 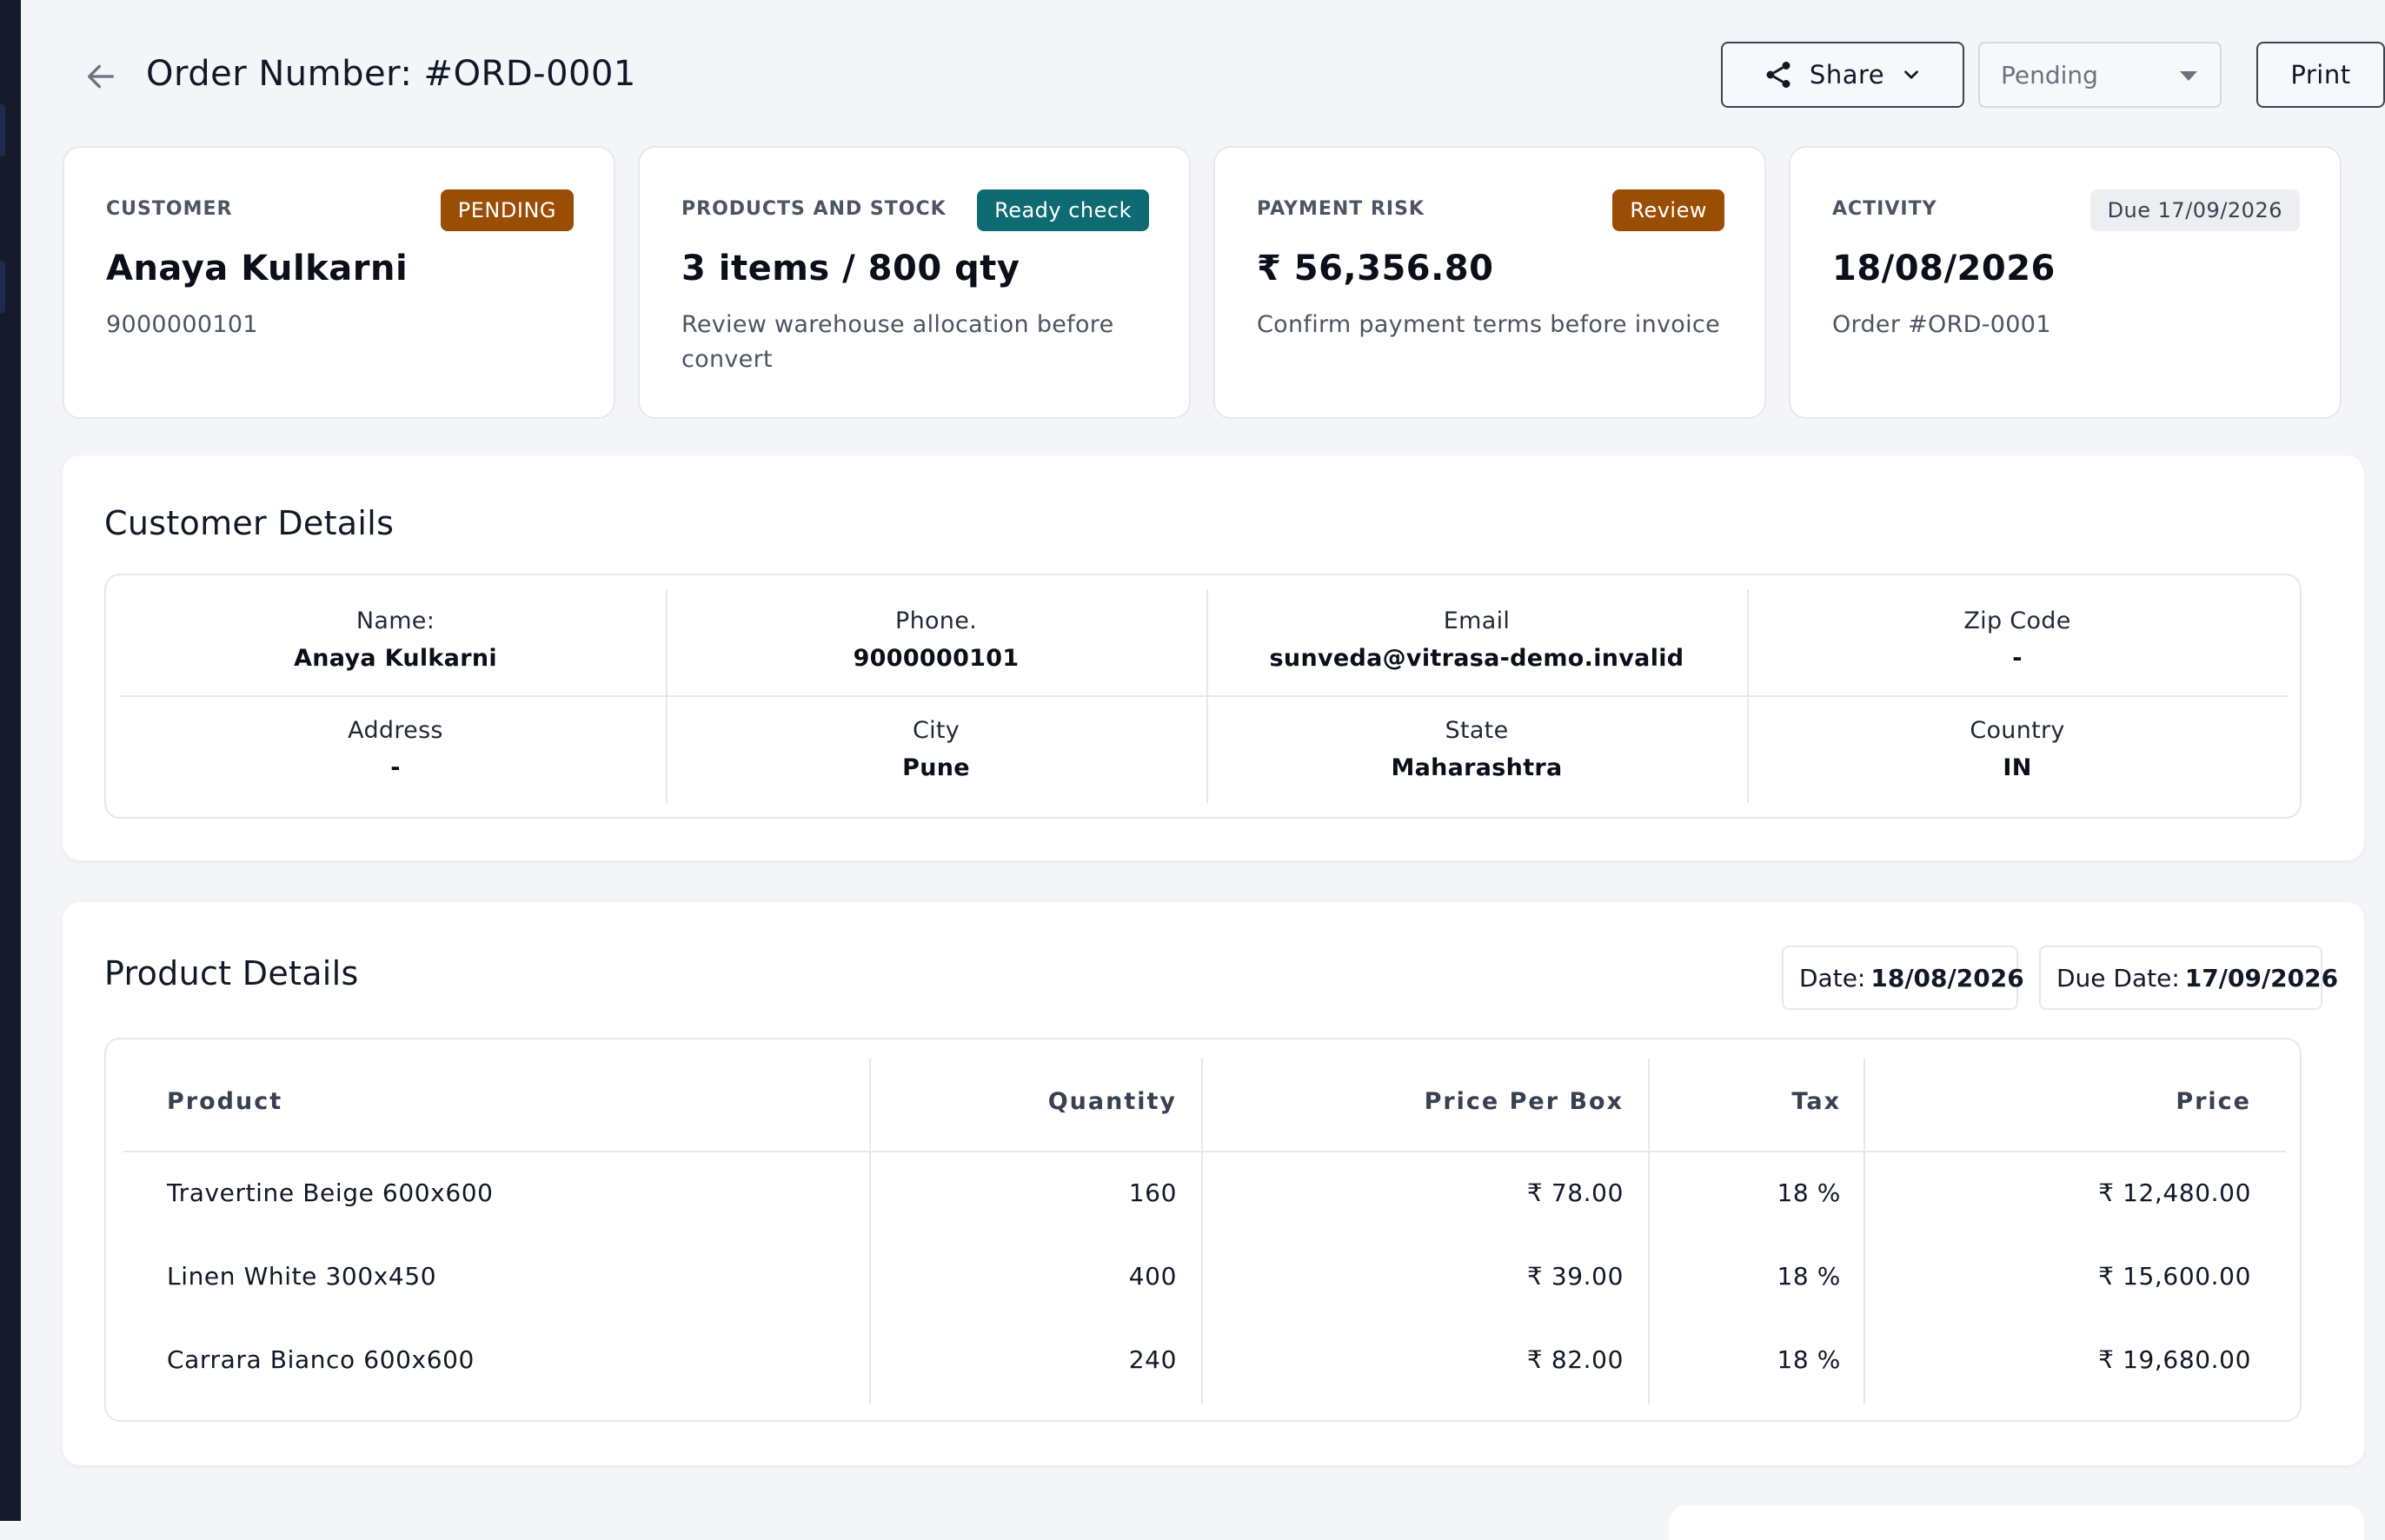 What do you see at coordinates (321, 1359) in the screenshot?
I see `cell-product: Carrara Bianco 600x600` at bounding box center [321, 1359].